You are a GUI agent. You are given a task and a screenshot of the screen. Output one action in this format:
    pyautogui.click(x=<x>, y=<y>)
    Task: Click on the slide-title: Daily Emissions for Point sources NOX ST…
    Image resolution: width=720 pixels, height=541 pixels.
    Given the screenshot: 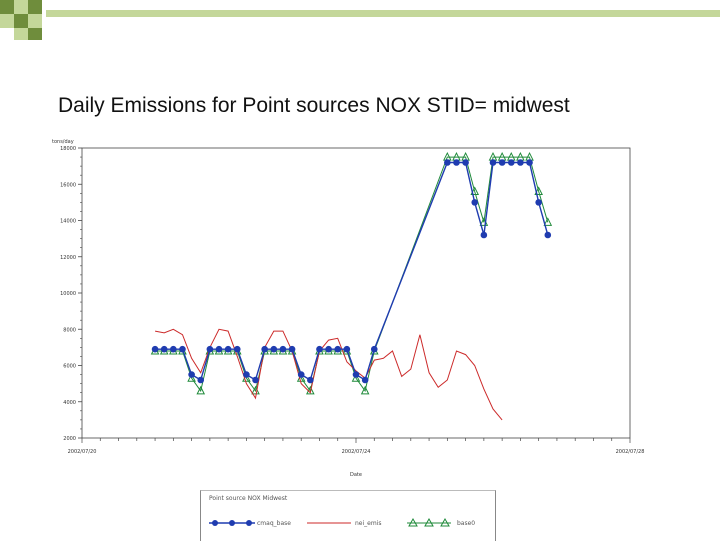 What is the action you would take?
    pyautogui.click(x=314, y=105)
    